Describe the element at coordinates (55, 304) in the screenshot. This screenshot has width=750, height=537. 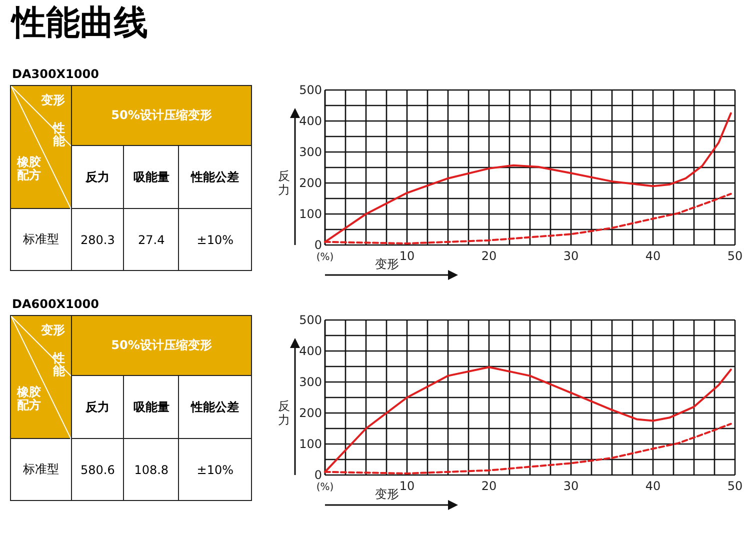
I see `text: DA600X1000` at that location.